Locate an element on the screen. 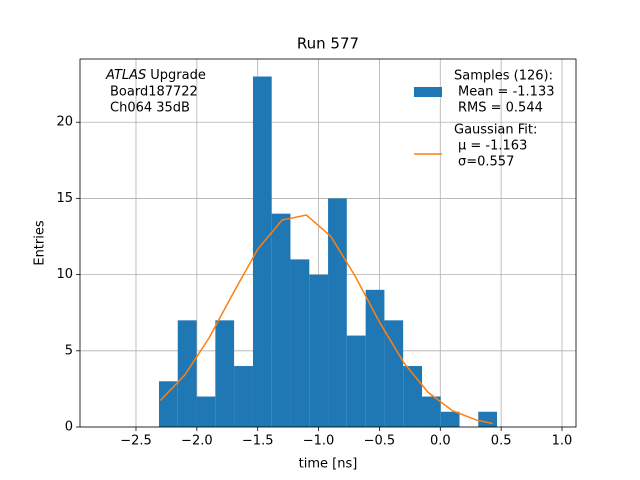  annotation: ATLAS Upgrade is located at coordinates (155, 75).